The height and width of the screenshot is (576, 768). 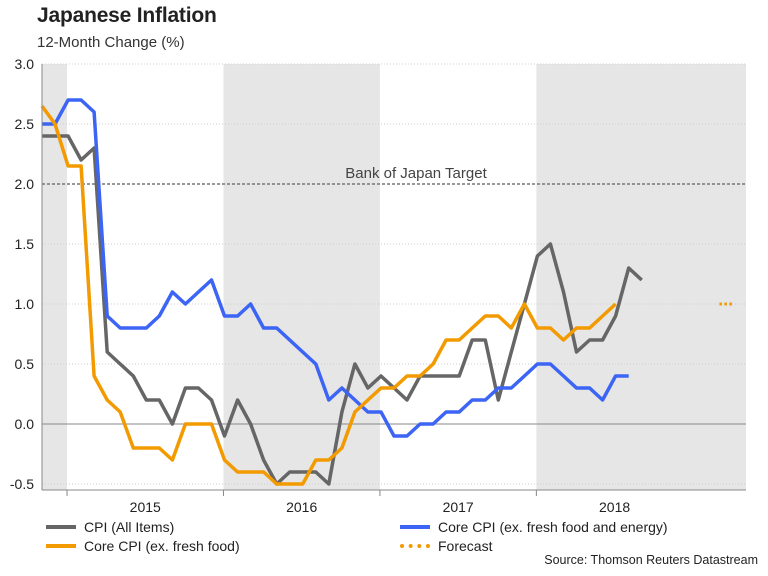 I want to click on source-note: Source: Thomson Reuters Datastream, so click(x=651, y=560).